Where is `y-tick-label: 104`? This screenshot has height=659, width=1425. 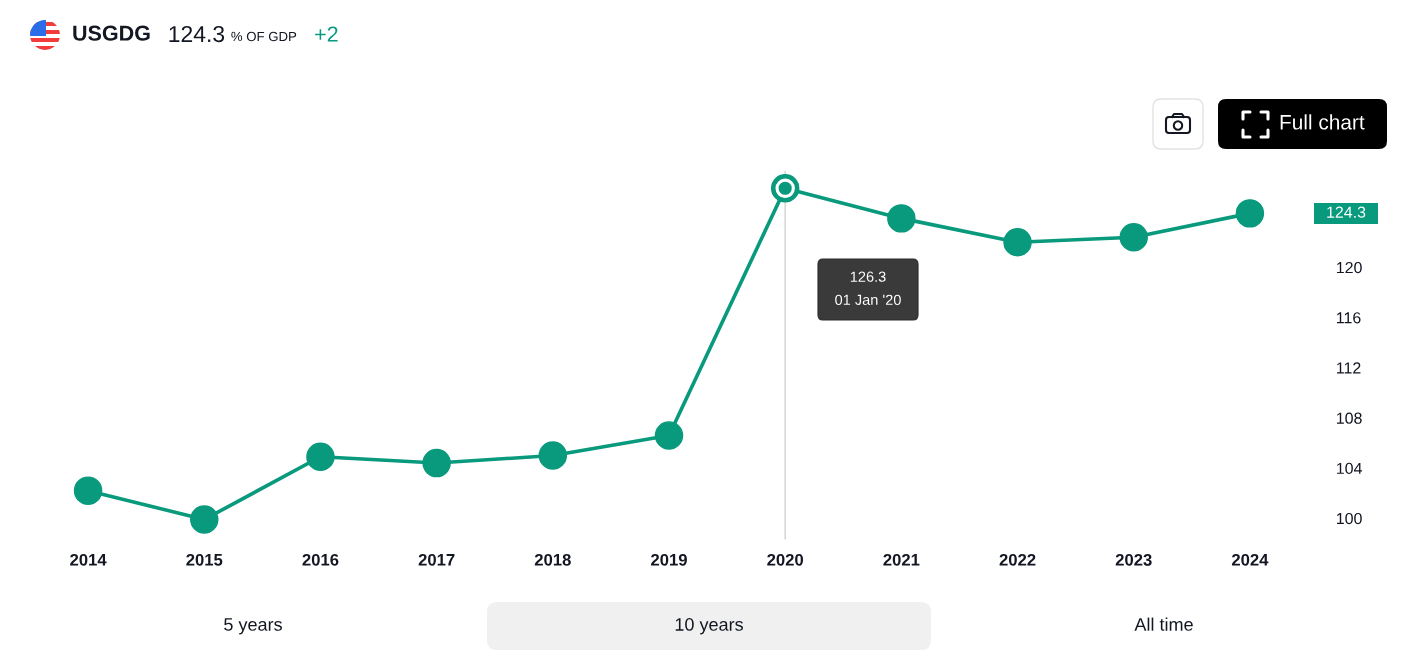
y-tick-label: 104 is located at coordinates (1349, 468).